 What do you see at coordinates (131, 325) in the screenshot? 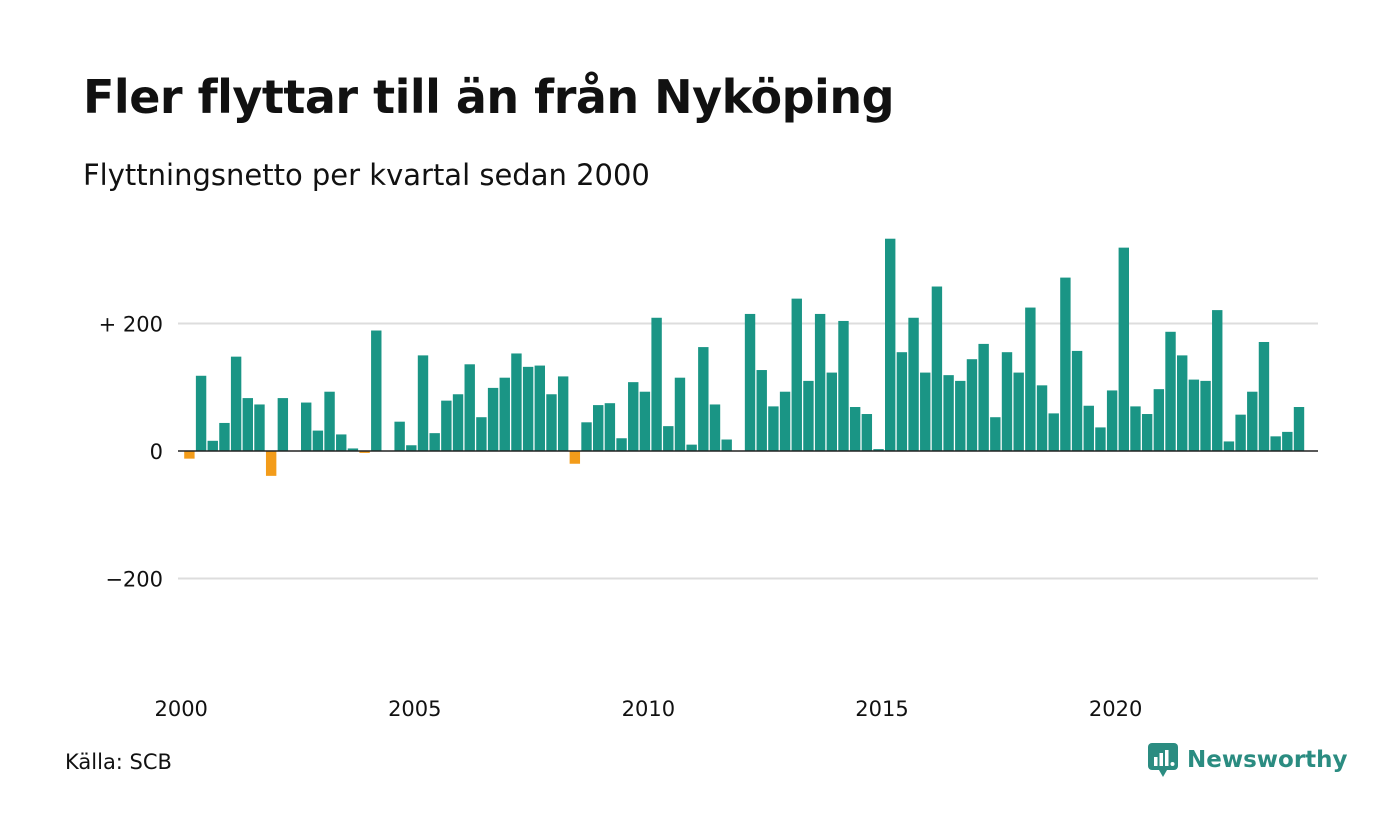
I see `y-tick-label: + 200` at bounding box center [131, 325].